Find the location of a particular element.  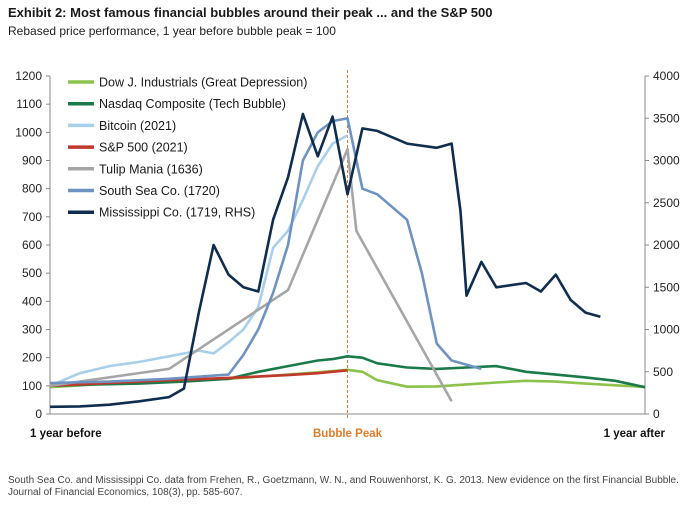

y-tick-label: 1200 is located at coordinates (28, 76).